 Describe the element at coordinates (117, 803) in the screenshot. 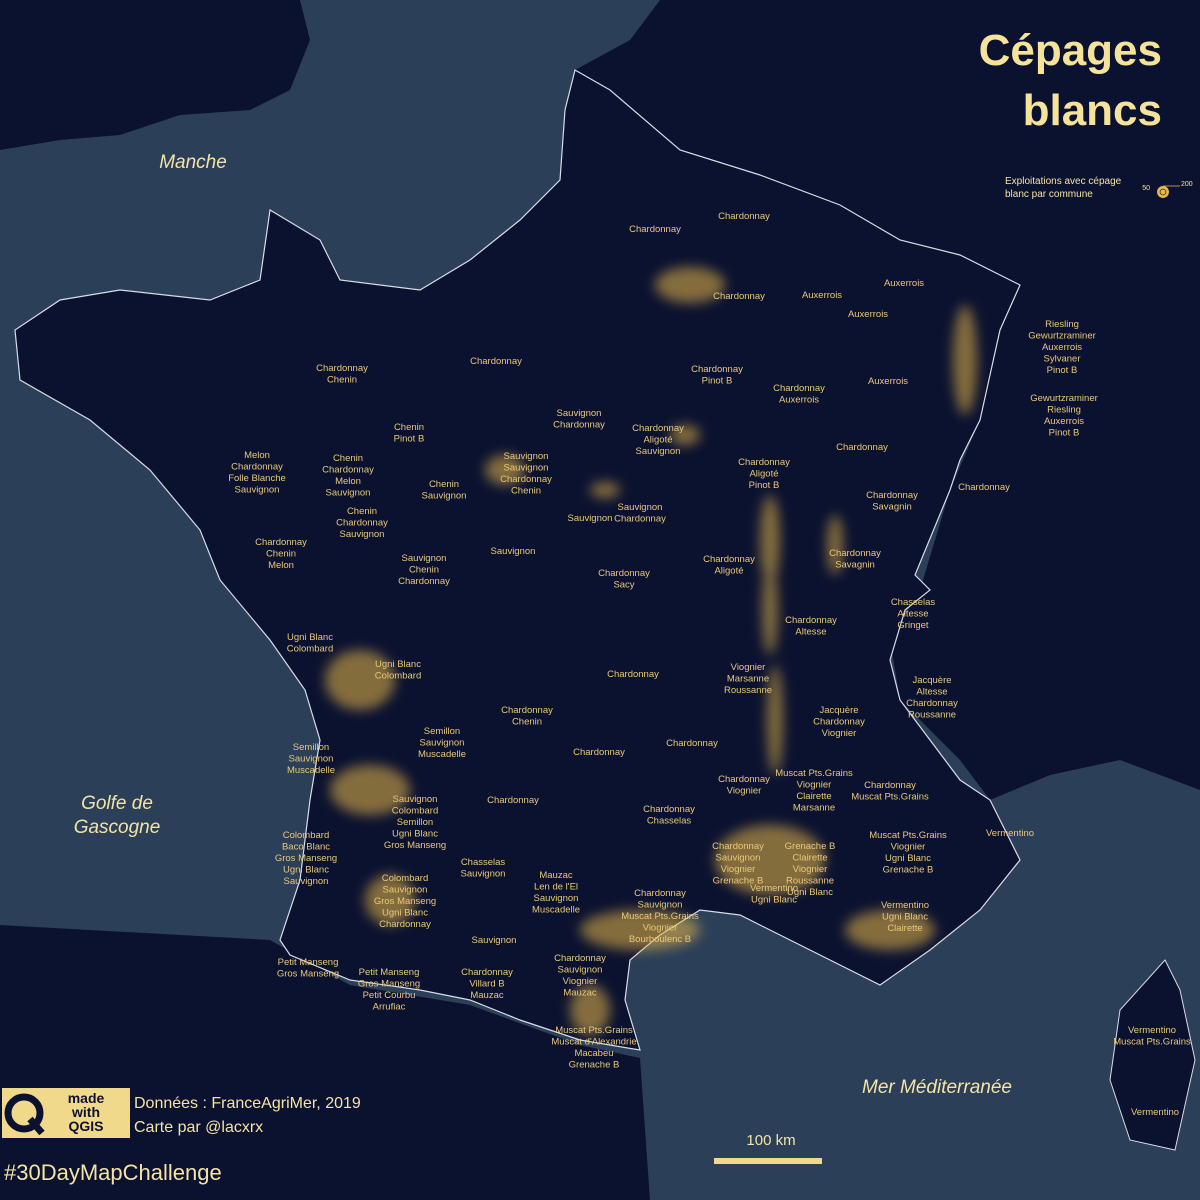

I see `sea-label: Golfe de` at that location.